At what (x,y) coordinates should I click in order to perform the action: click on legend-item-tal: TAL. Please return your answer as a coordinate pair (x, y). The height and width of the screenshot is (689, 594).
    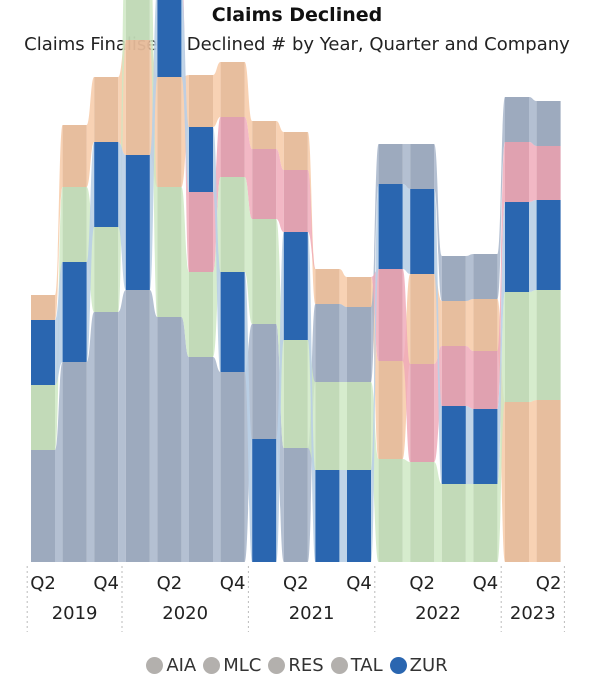
    Looking at the image, I should click on (356, 665).